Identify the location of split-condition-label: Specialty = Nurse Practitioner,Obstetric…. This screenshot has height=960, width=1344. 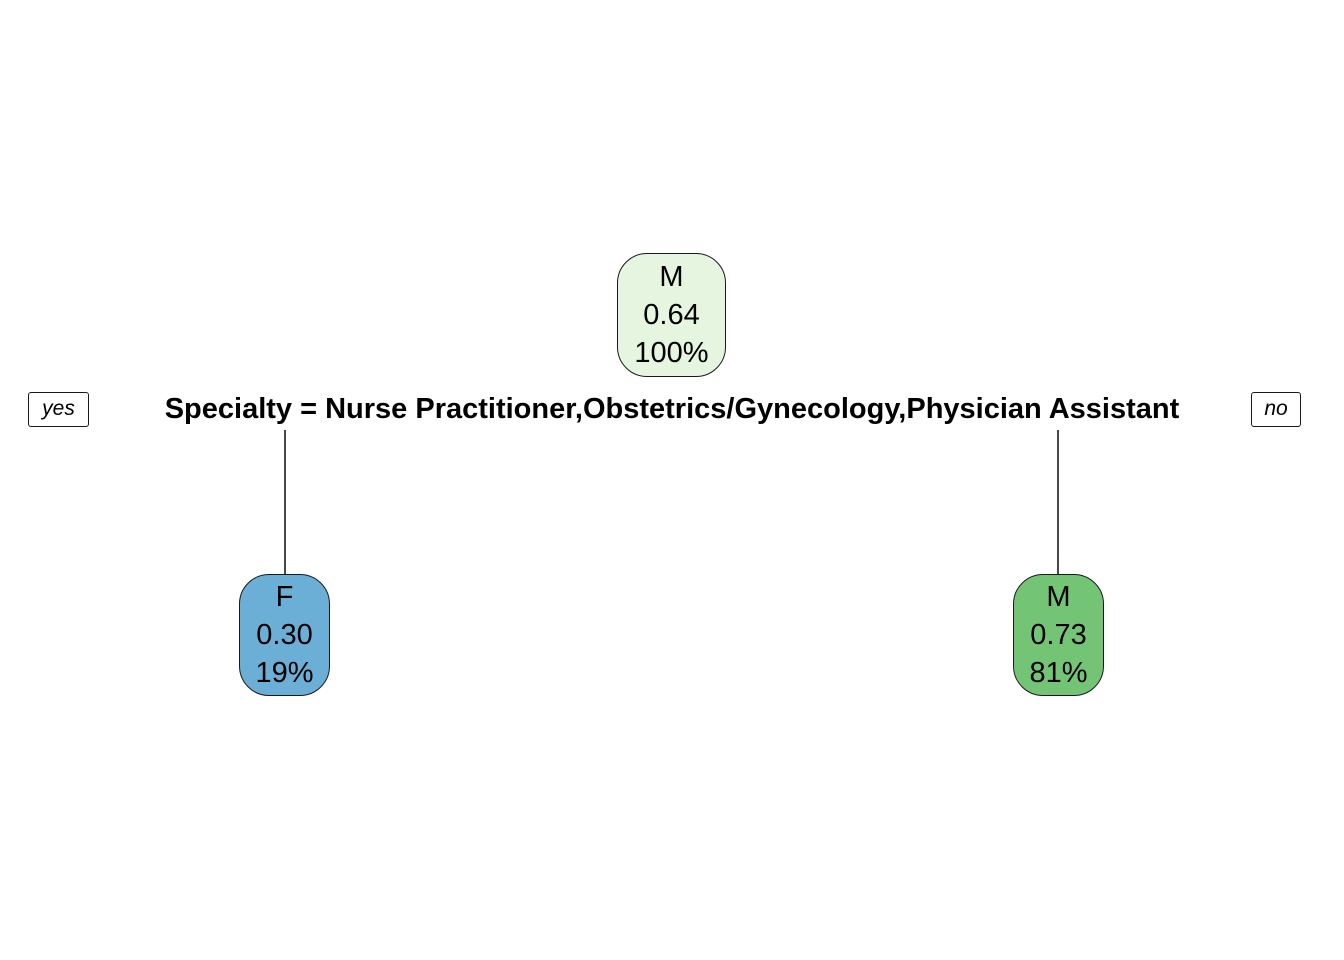
(672, 409).